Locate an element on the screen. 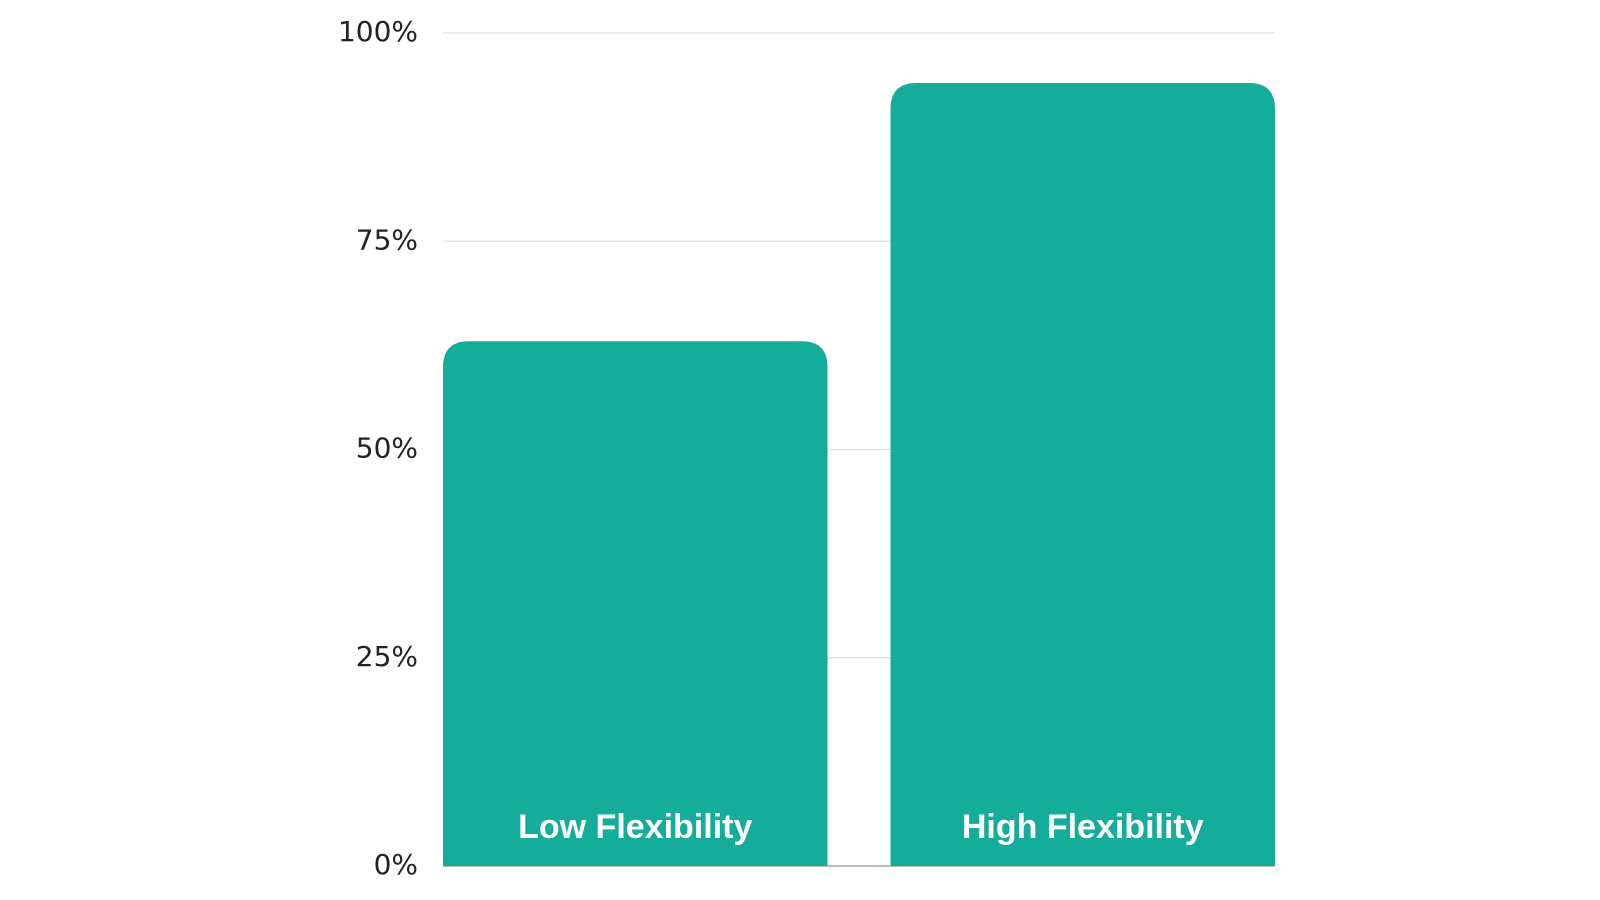 The width and height of the screenshot is (1600, 900). y-tick-label: 25% is located at coordinates (387, 656).